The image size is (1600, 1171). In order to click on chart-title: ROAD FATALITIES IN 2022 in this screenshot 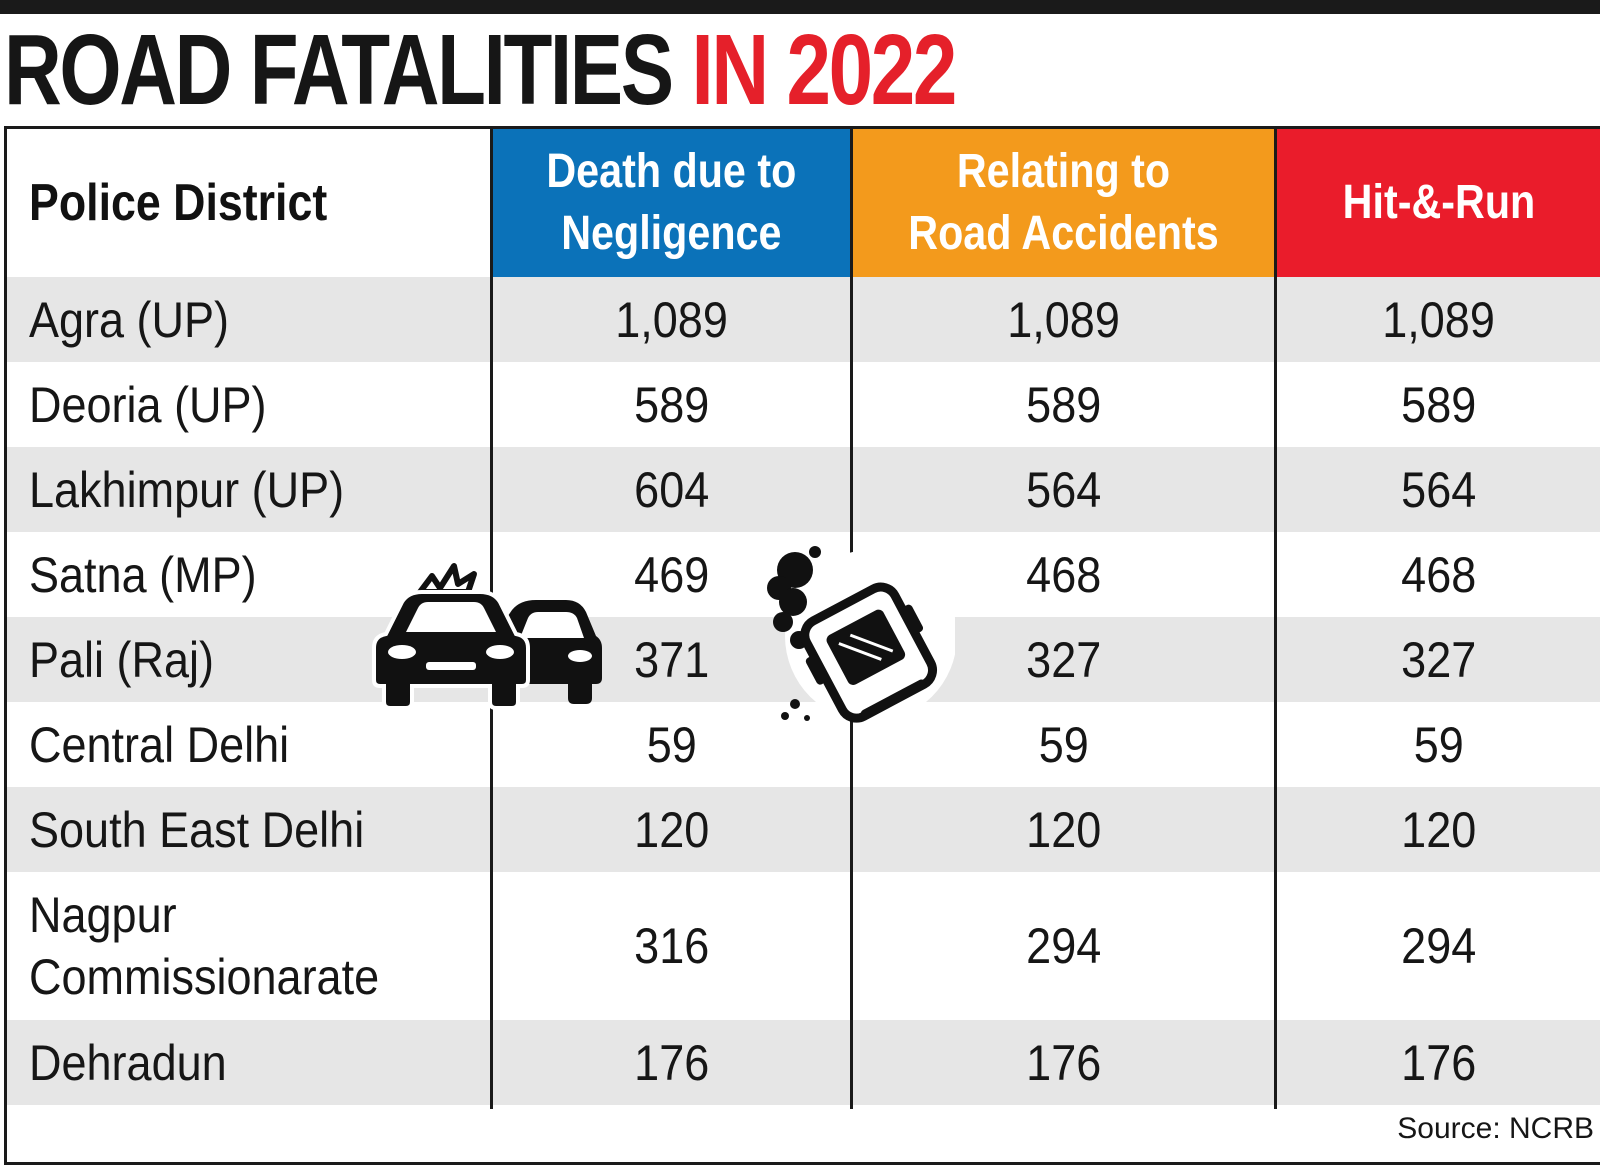, I will do `click(480, 70)`.